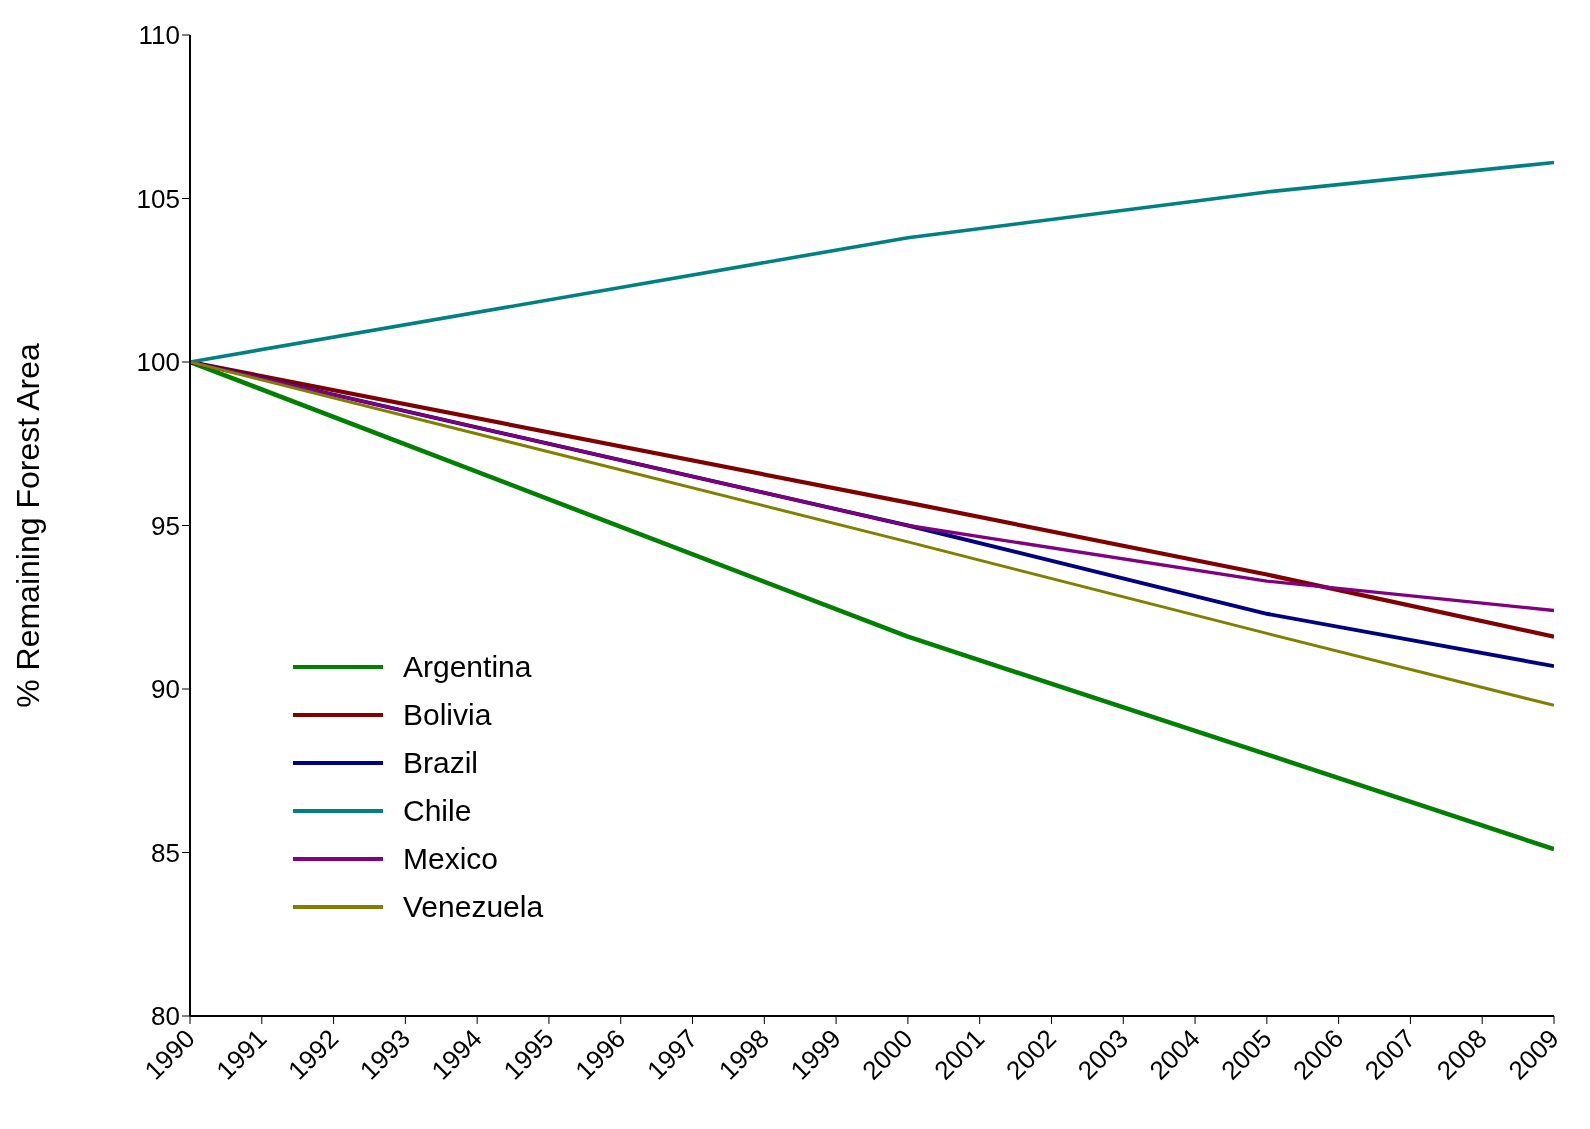  Describe the element at coordinates (158, 198) in the screenshot. I see `y-tick-label: 105` at that location.